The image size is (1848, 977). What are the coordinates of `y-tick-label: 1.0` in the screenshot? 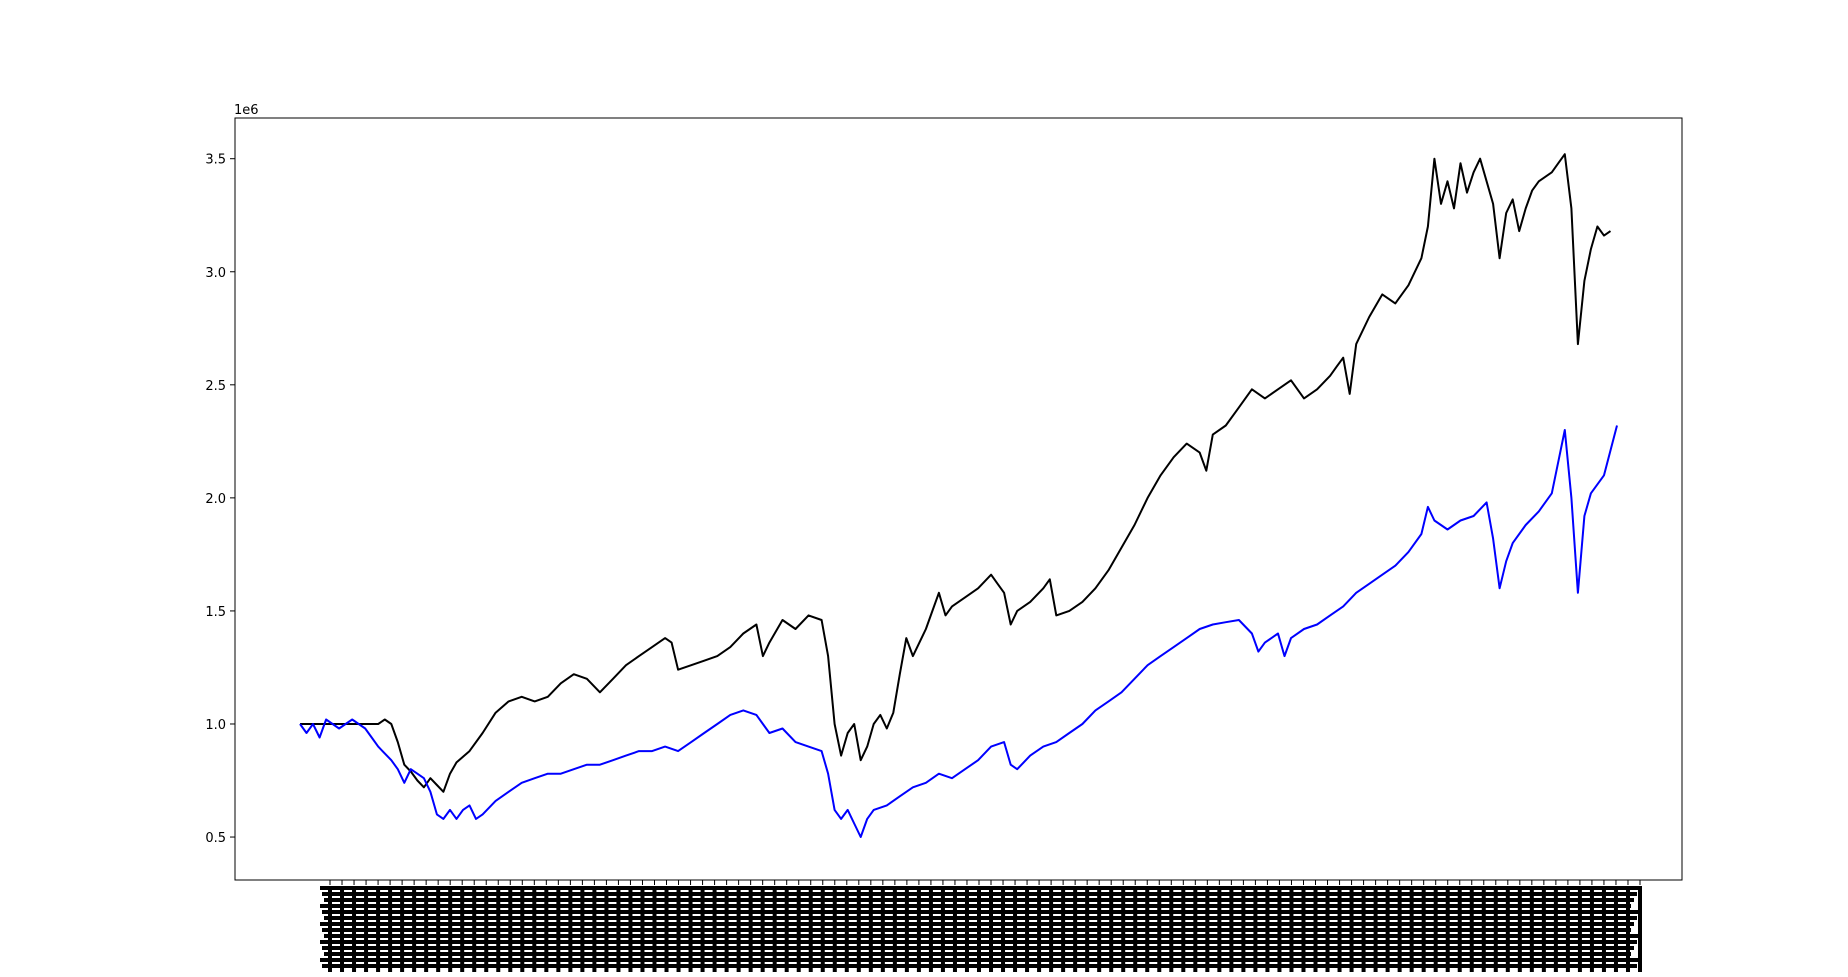 It's located at (215, 725).